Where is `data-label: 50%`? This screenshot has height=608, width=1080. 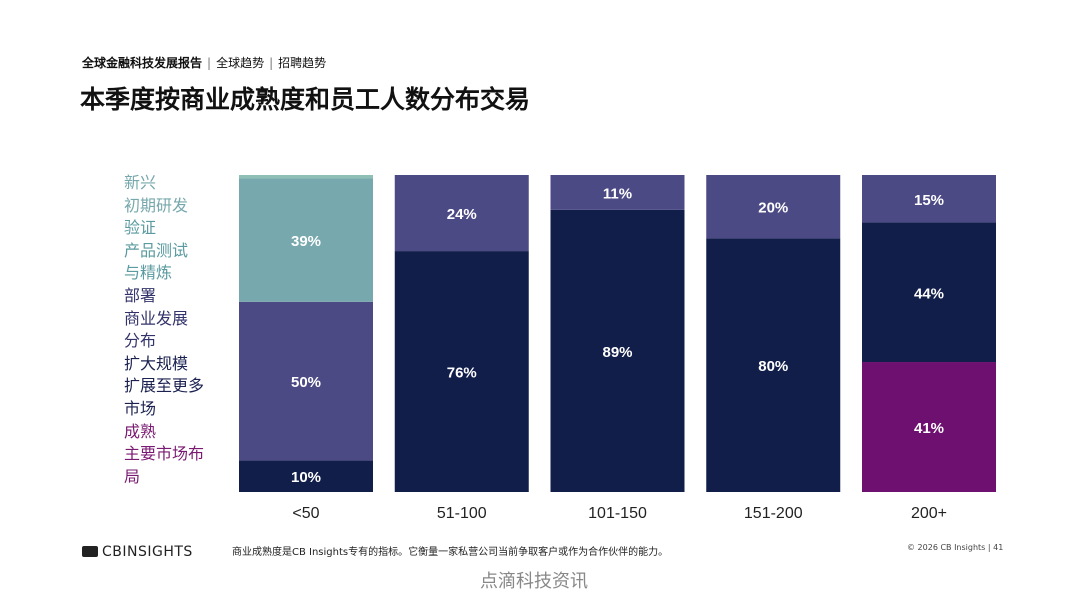 data-label: 50% is located at coordinates (306, 382).